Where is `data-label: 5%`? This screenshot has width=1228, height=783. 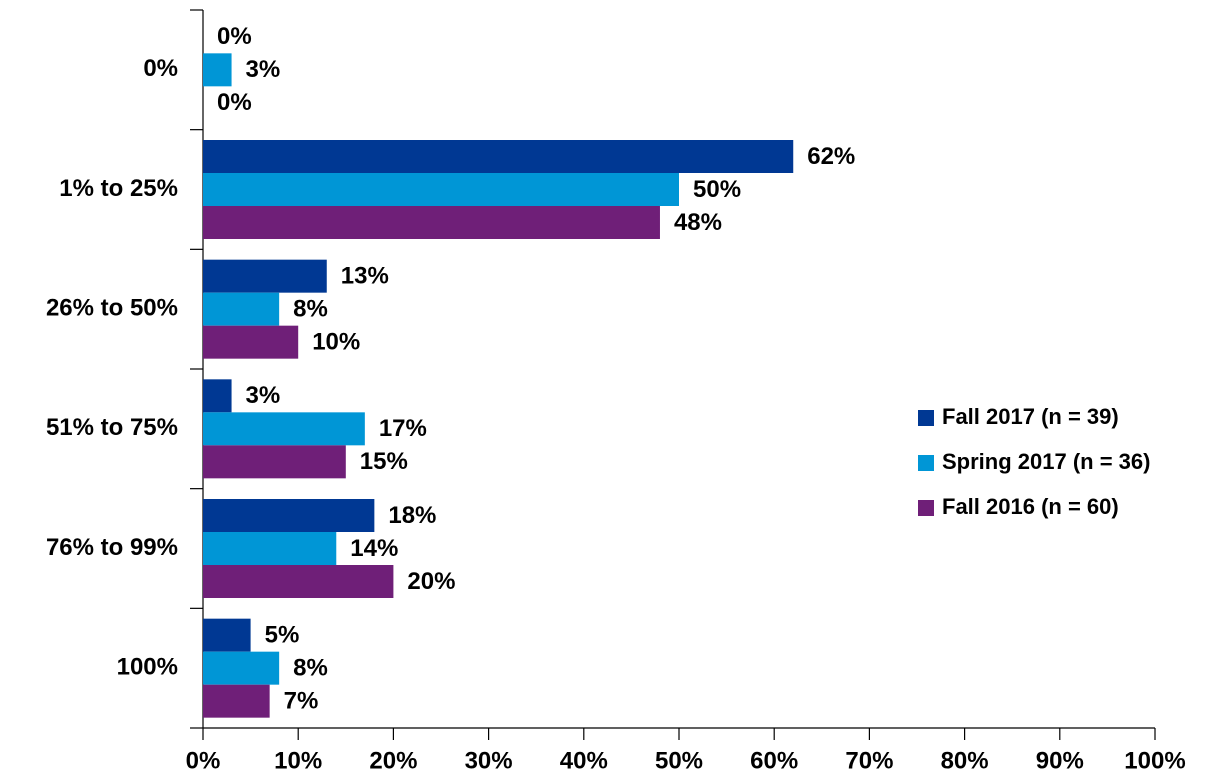
data-label: 5% is located at coordinates (282, 635).